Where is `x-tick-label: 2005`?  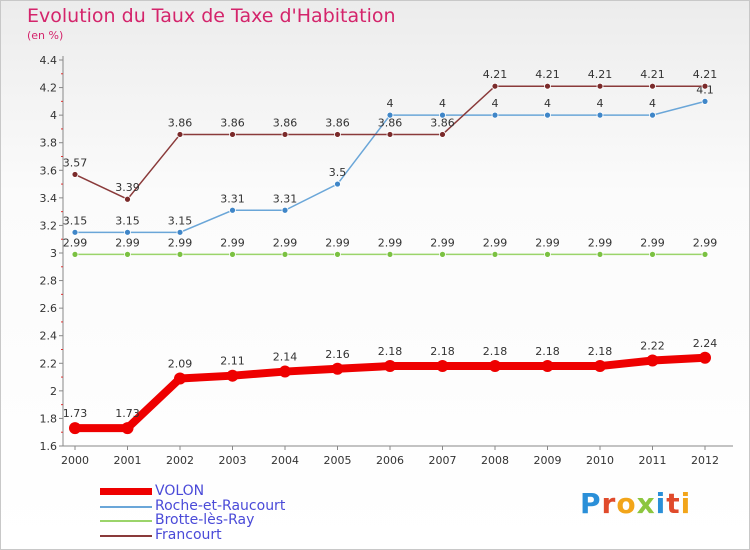 x-tick-label: 2005 is located at coordinates (338, 460).